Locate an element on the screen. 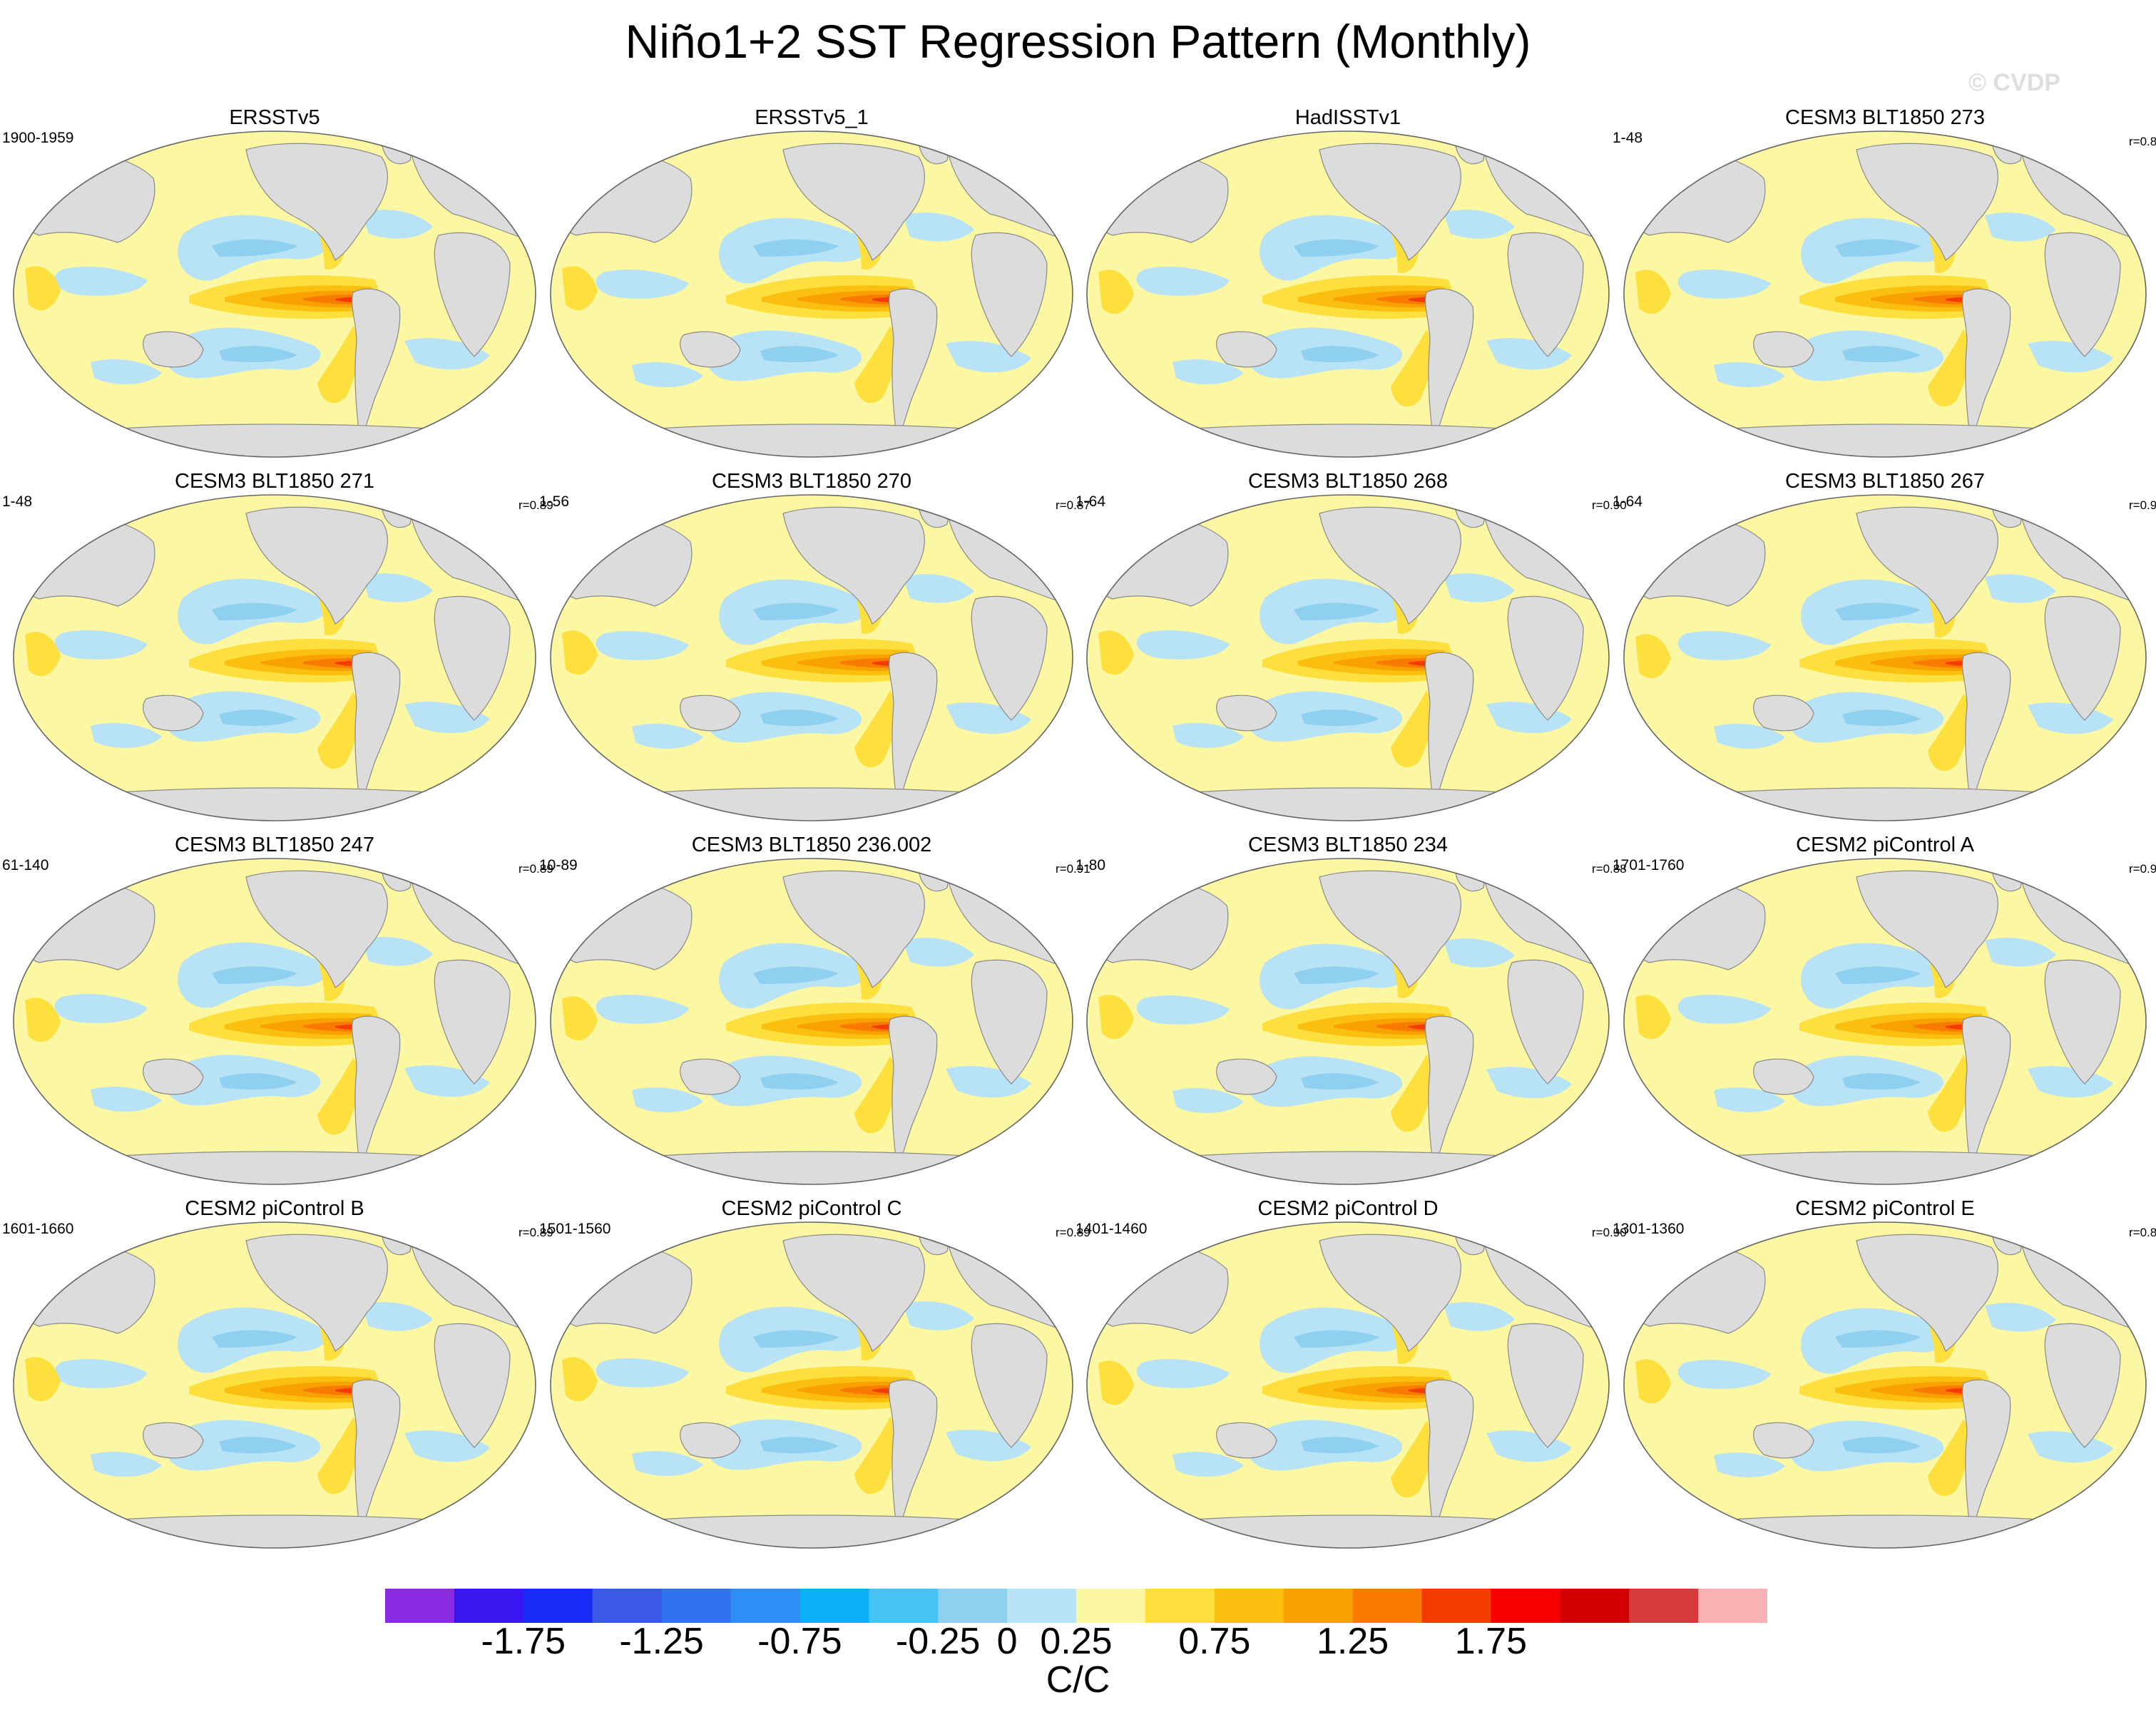  panel-pattern-correlation: r=0.90 is located at coordinates (1610, 1232).